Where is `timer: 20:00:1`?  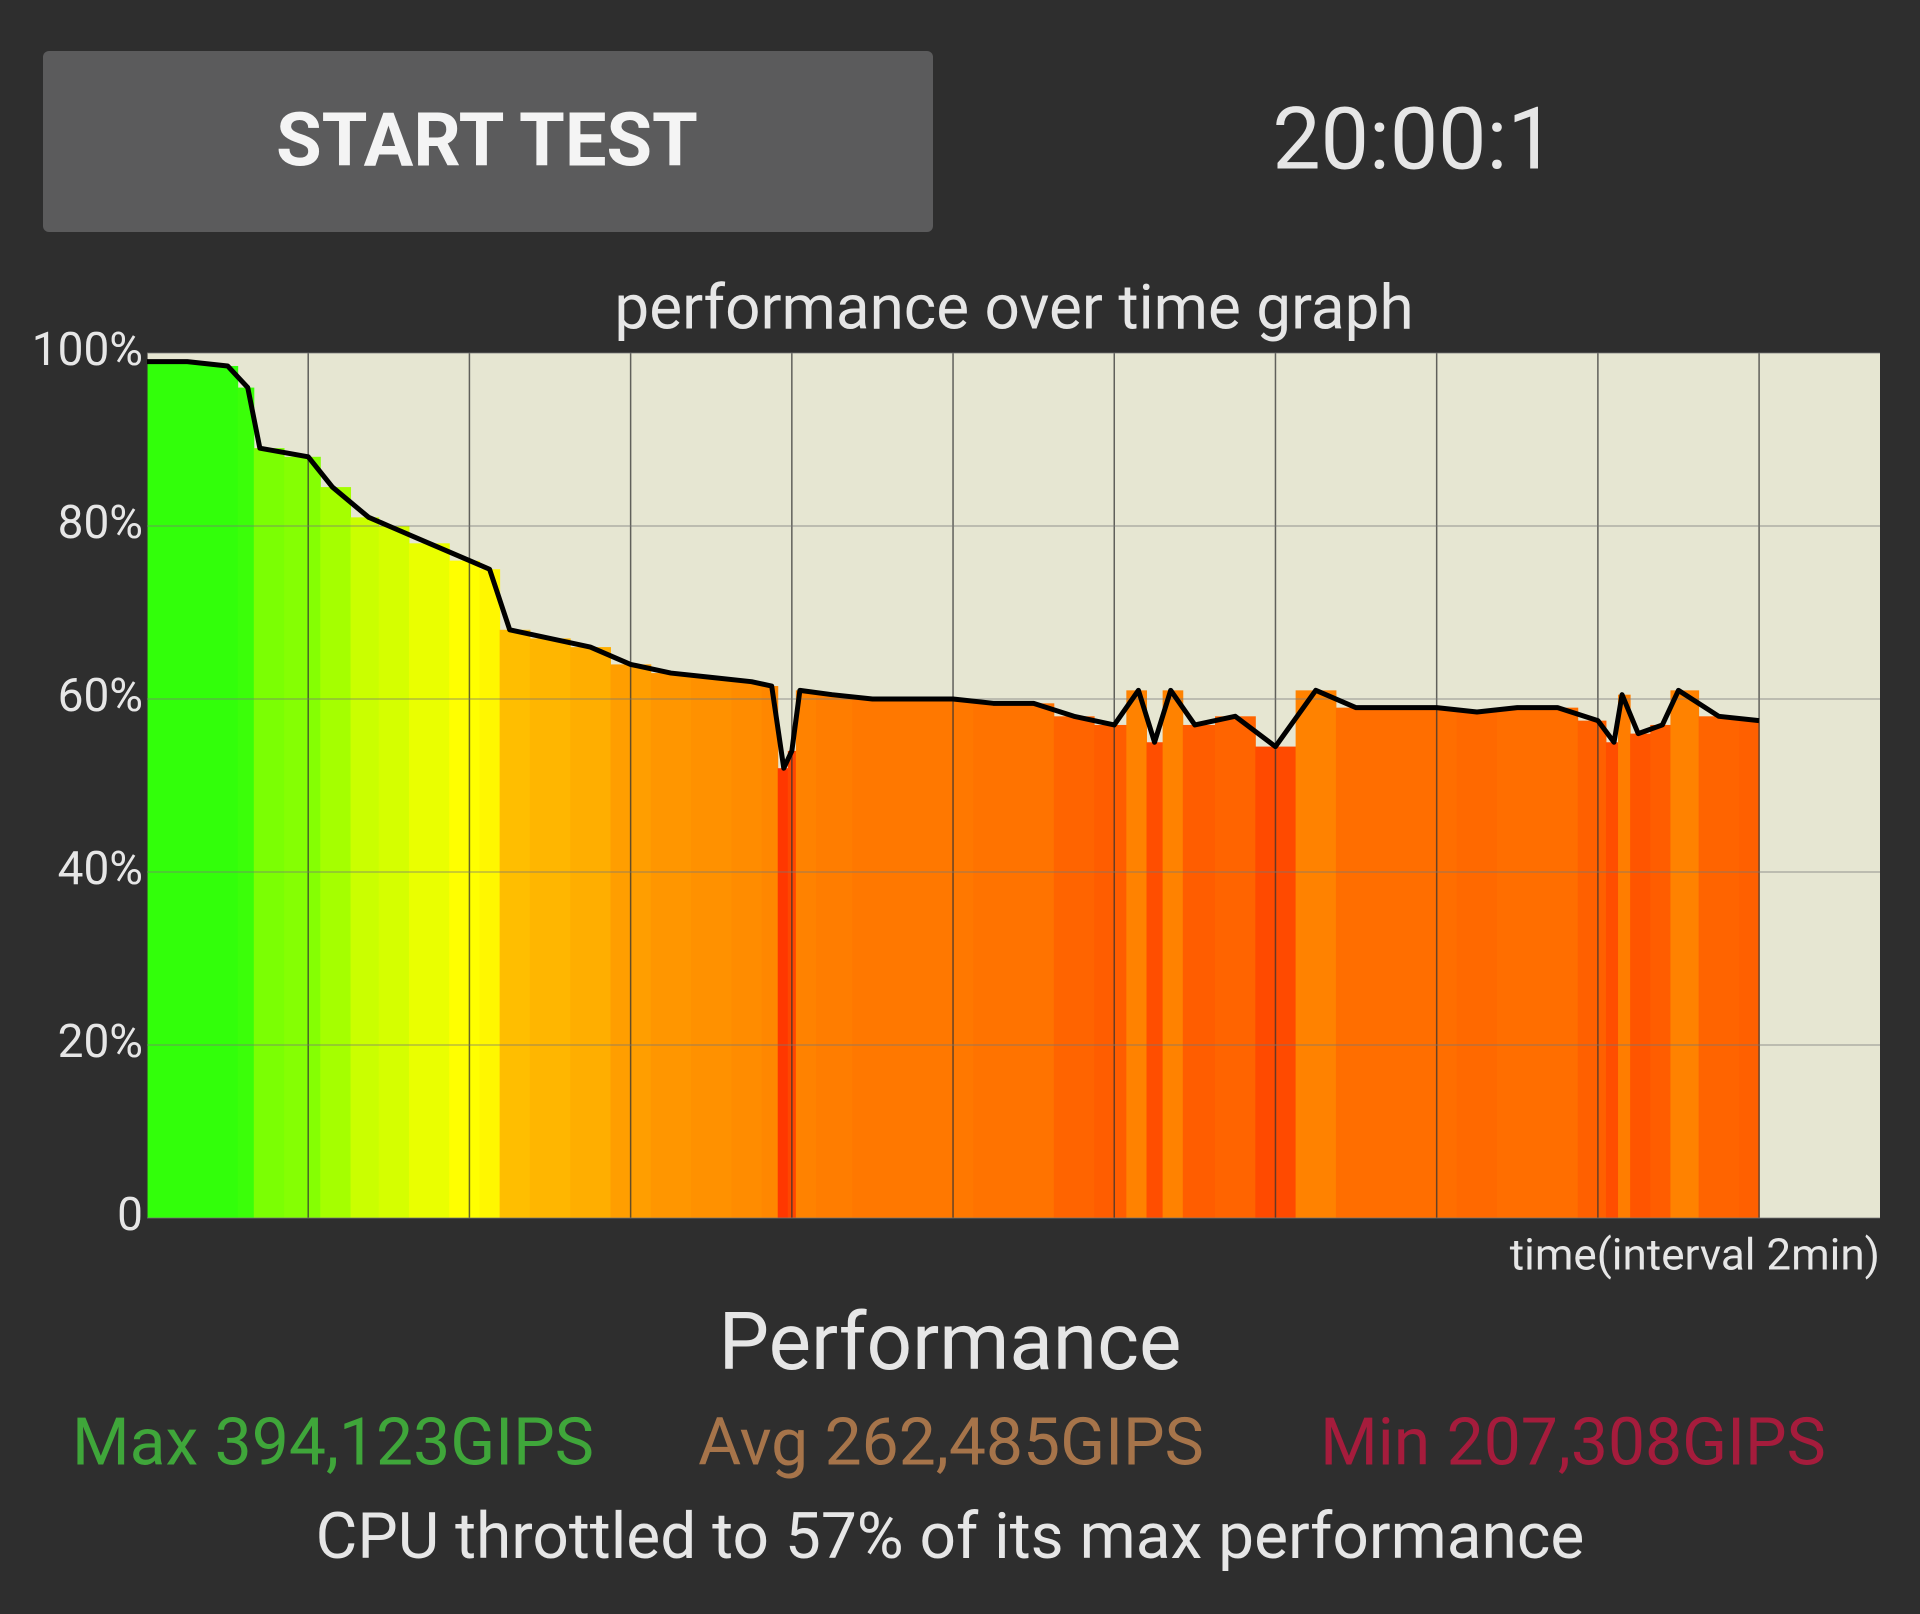 timer: 20:00:1 is located at coordinates (1413, 139).